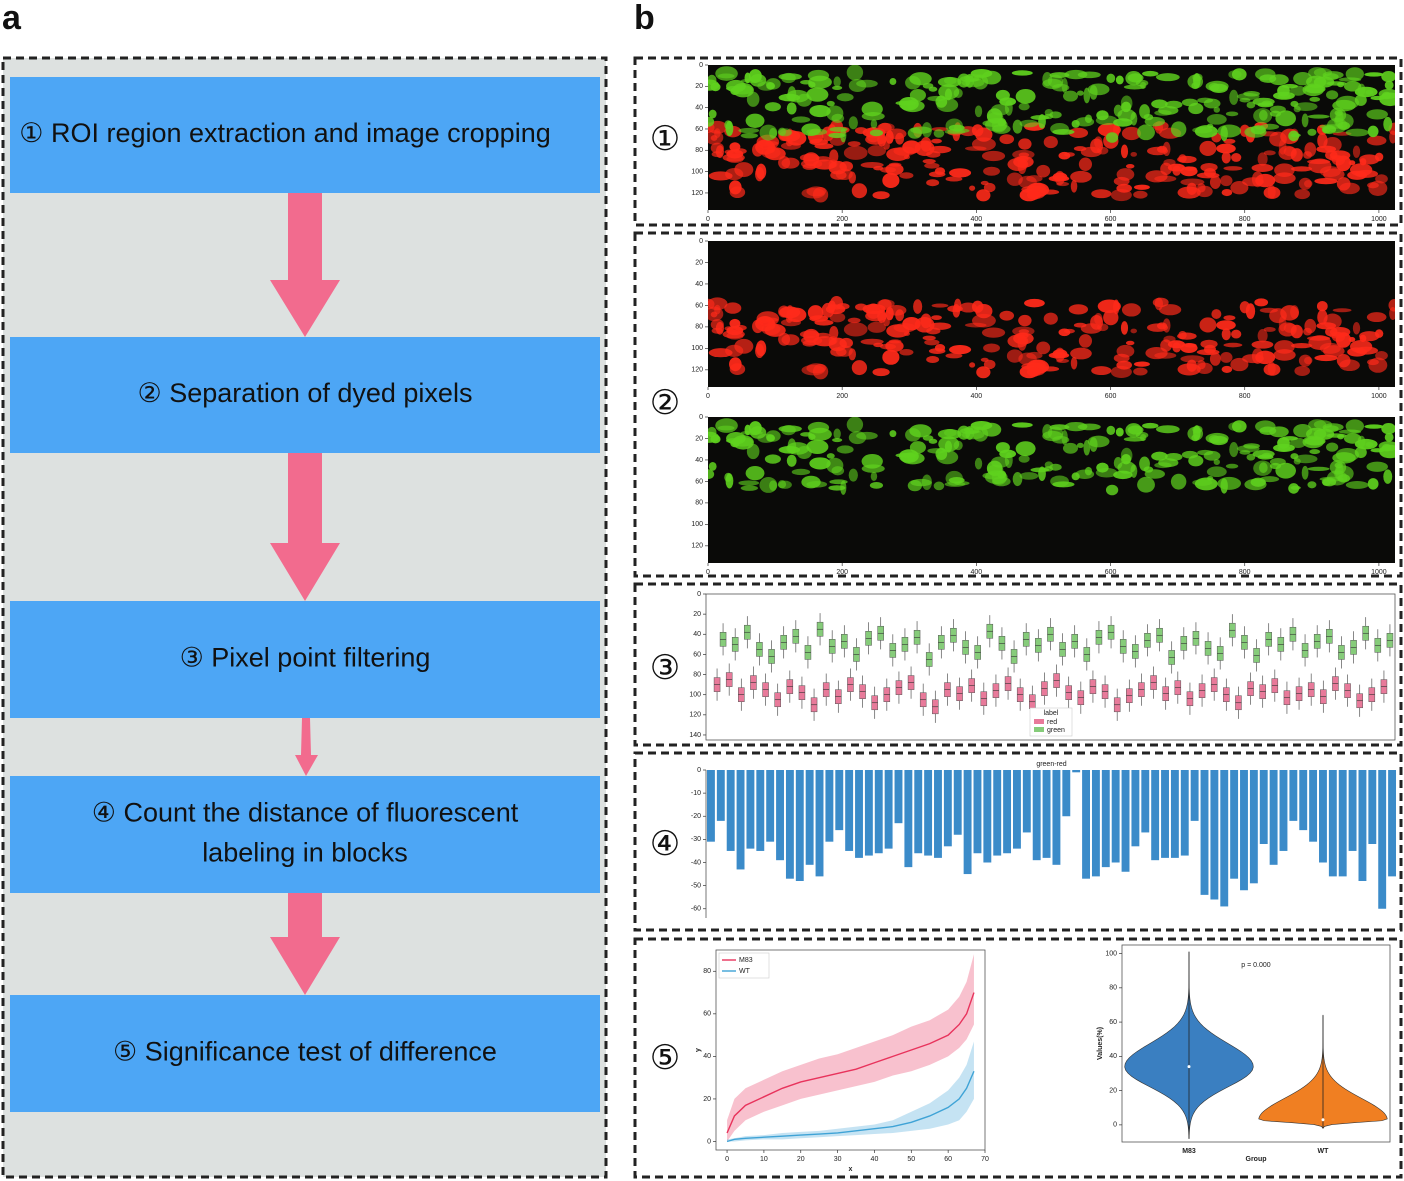  I want to click on y-tick-label: 20, so click(699, 86).